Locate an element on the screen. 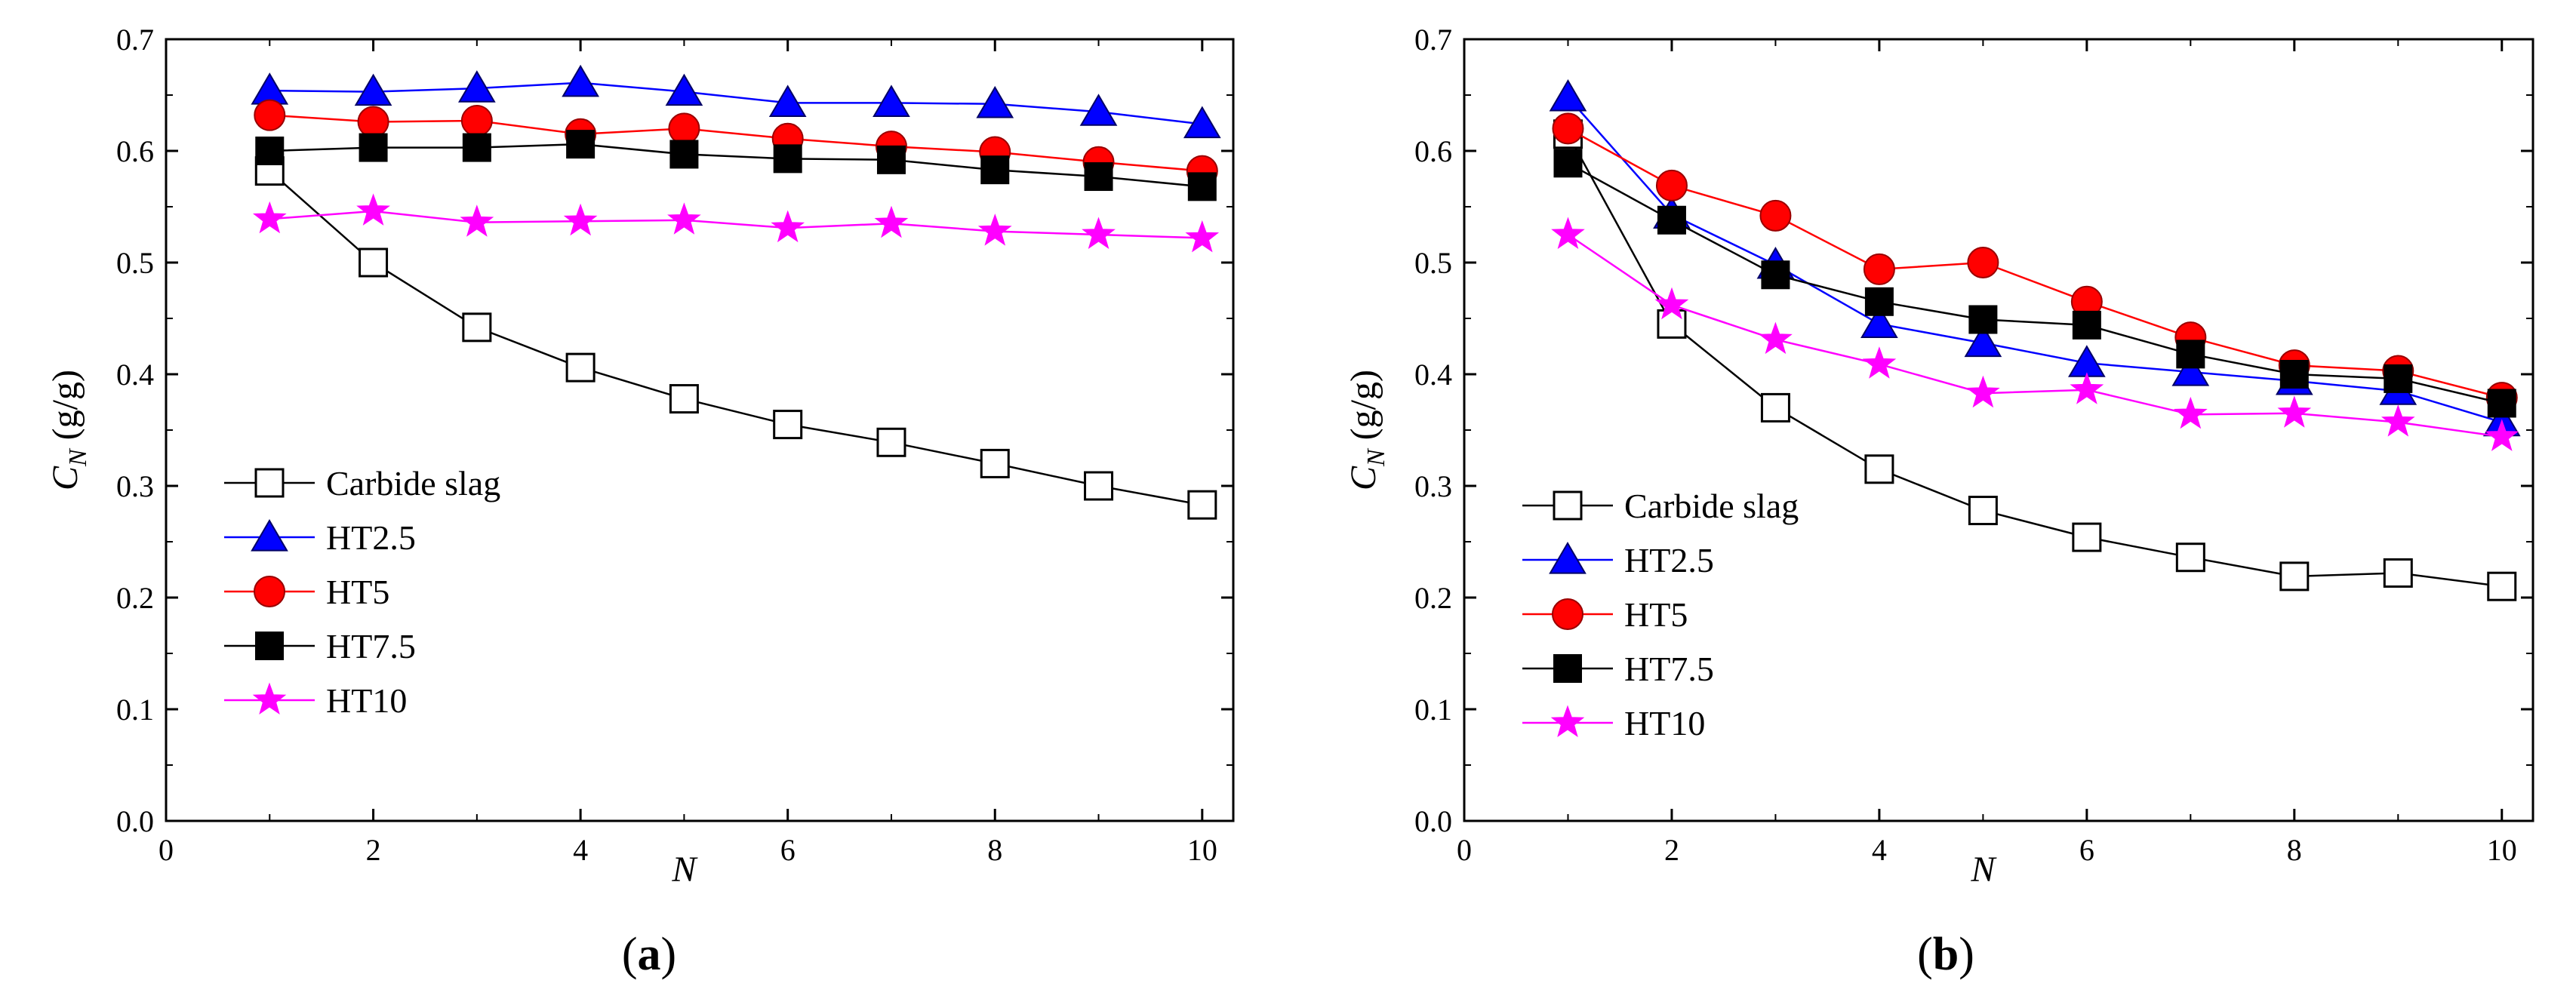 The width and height of the screenshot is (2576, 1005). y-tick-label: 0.6 is located at coordinates (1433, 151).